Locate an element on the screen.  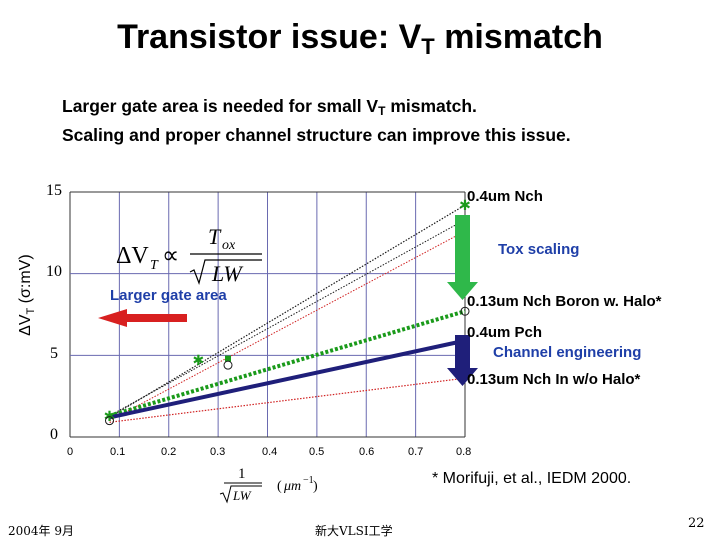
svg-text: −1 is located at coordinates (308, 480).